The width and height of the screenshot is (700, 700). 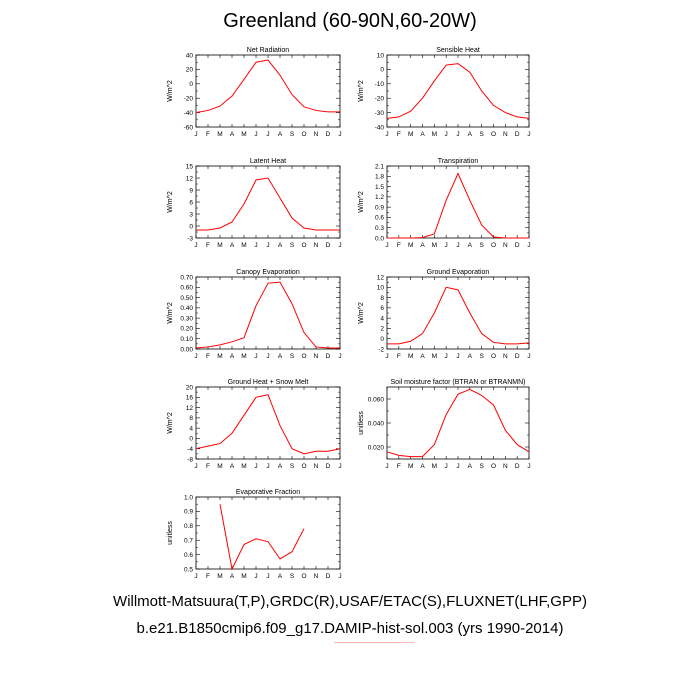 What do you see at coordinates (382, 329) in the screenshot?
I see `y-tick-label: 2` at bounding box center [382, 329].